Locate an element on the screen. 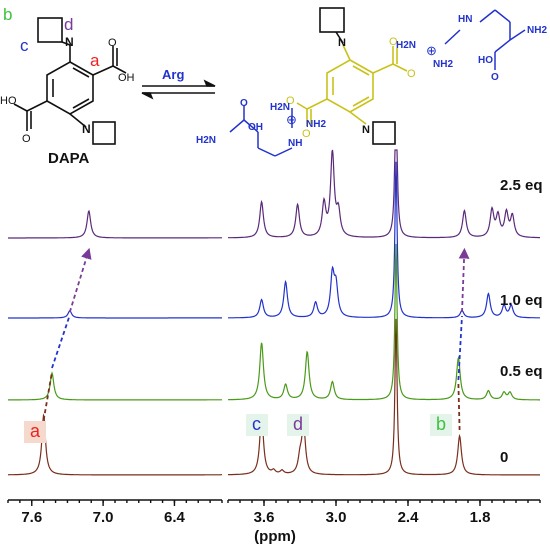 This screenshot has height=547, width=550. dapa-site-b-label: b is located at coordinates (7, 14).